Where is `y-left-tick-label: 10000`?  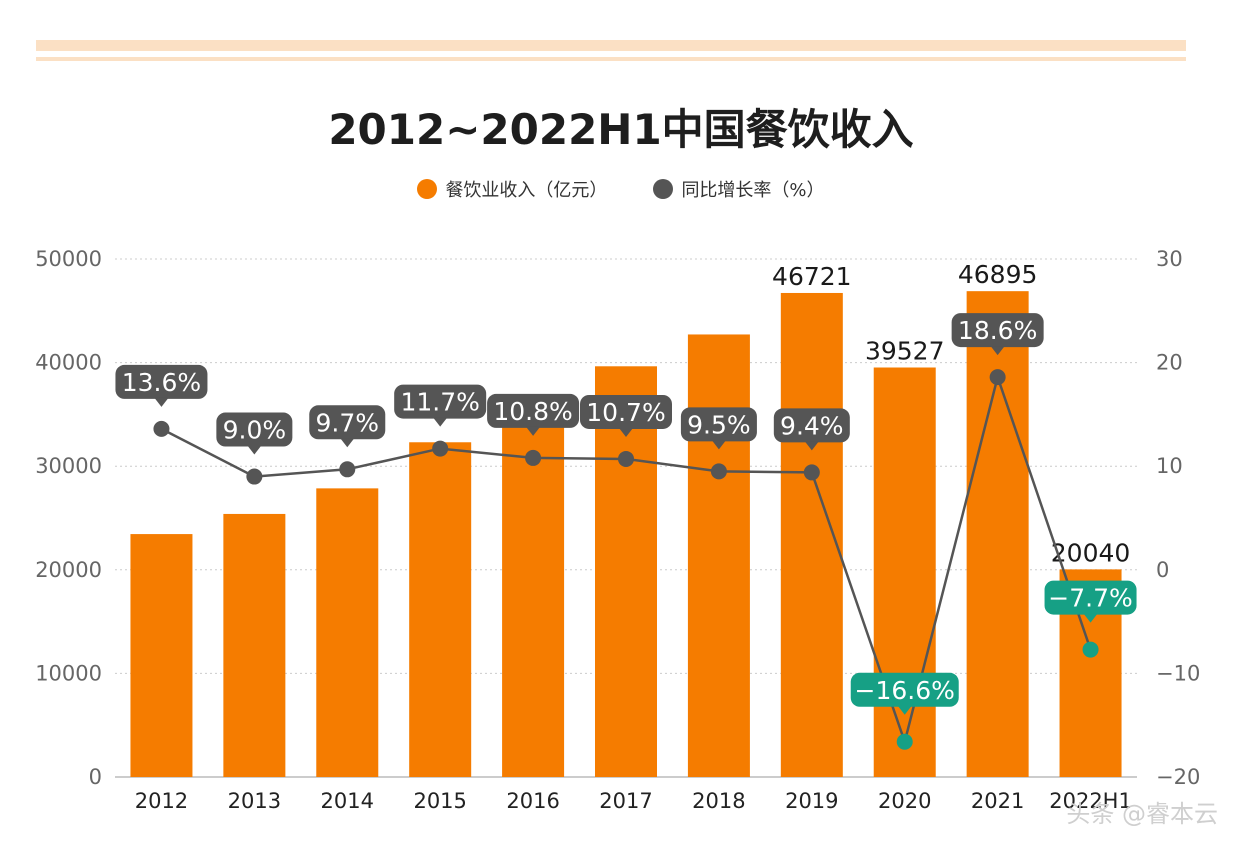
y-left-tick-label: 10000 is located at coordinates (68, 673).